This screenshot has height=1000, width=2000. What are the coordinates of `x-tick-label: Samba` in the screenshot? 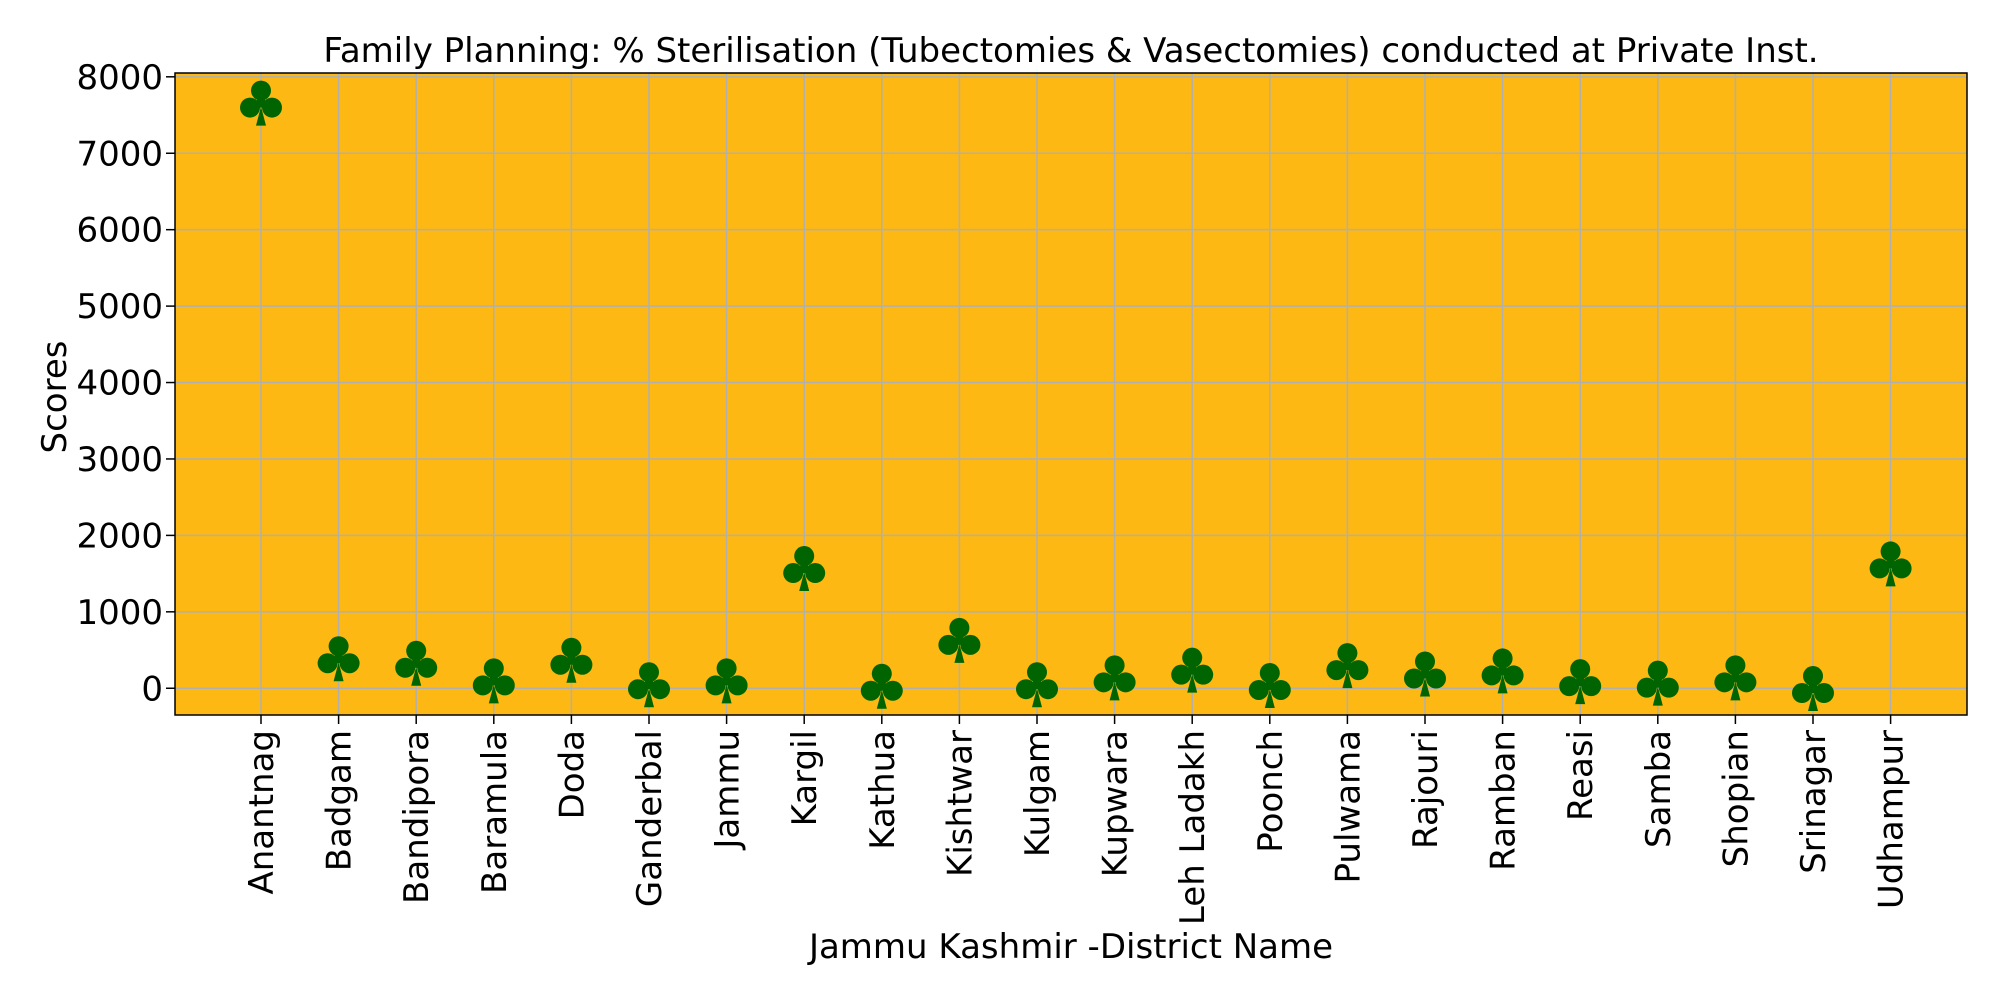 It's located at (1659, 789).